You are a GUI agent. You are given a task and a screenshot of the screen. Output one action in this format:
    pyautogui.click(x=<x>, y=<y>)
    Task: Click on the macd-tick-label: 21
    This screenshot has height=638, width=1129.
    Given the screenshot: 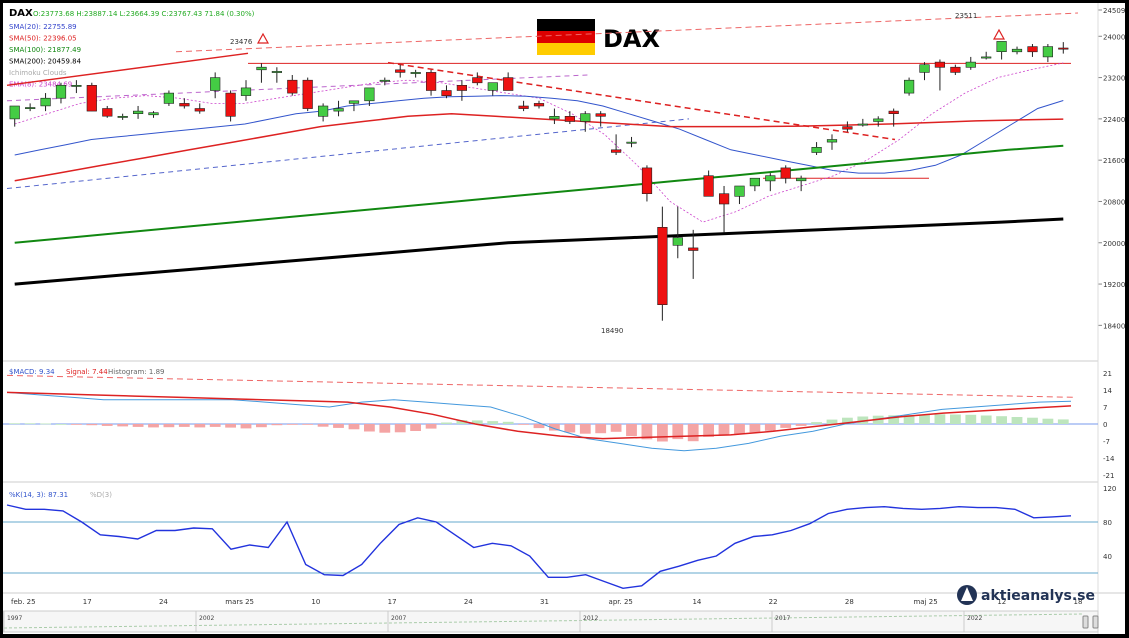 What is the action you would take?
    pyautogui.click(x=1107, y=374)
    